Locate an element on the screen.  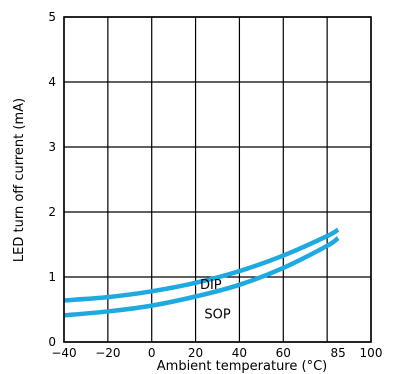
x-tick-label: −40 is located at coordinates (63, 353).